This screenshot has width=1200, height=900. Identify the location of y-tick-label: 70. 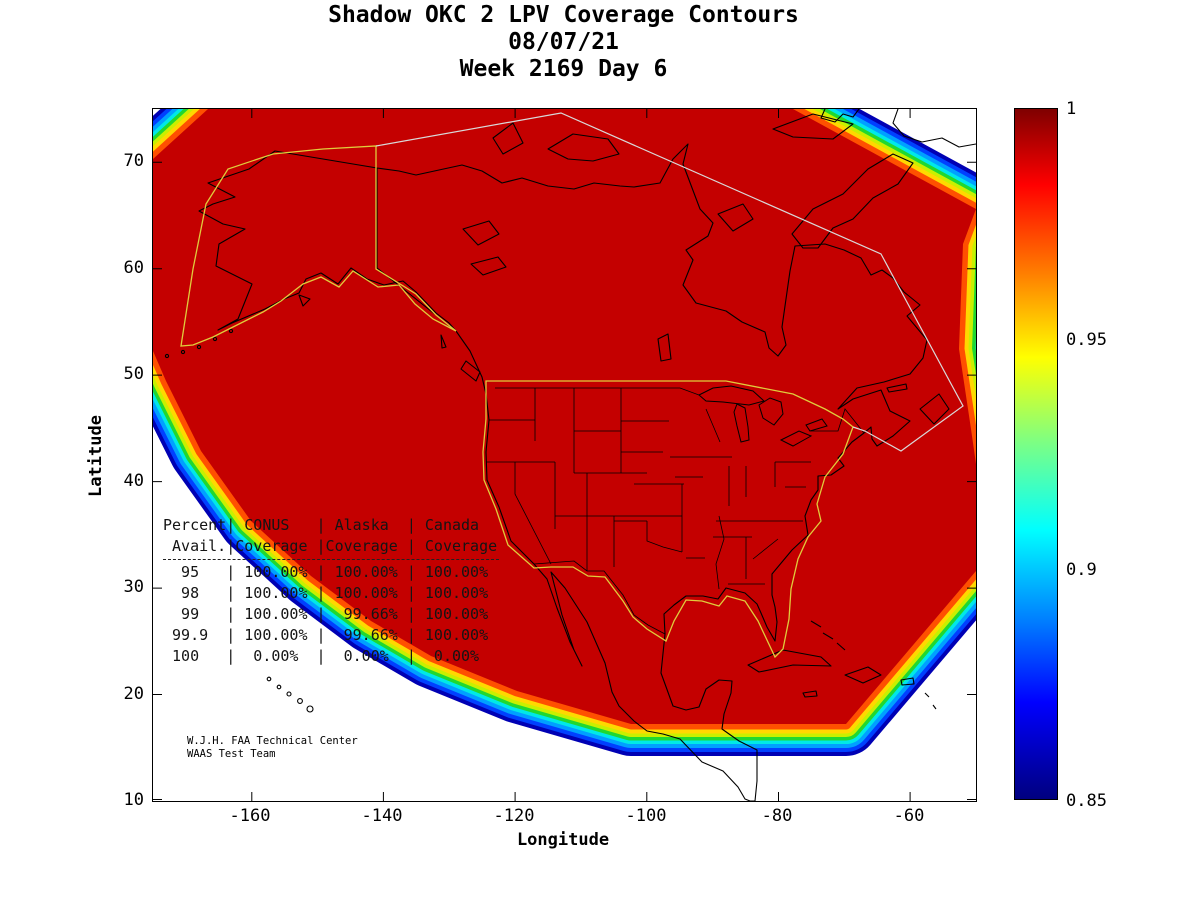
(133, 161).